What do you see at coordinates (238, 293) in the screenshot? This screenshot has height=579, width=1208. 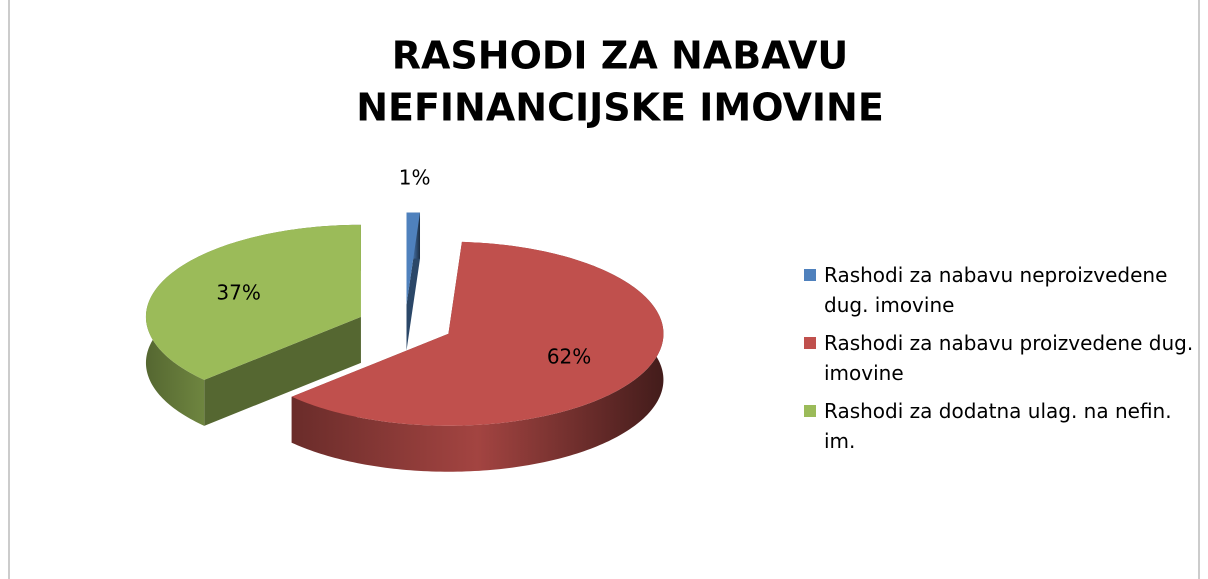 I see `data-label: 37%` at bounding box center [238, 293].